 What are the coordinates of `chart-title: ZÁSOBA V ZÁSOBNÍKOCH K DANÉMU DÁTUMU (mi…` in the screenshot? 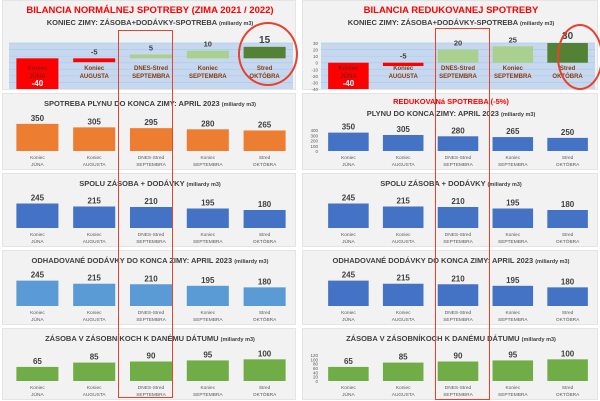 It's located at (150, 338).